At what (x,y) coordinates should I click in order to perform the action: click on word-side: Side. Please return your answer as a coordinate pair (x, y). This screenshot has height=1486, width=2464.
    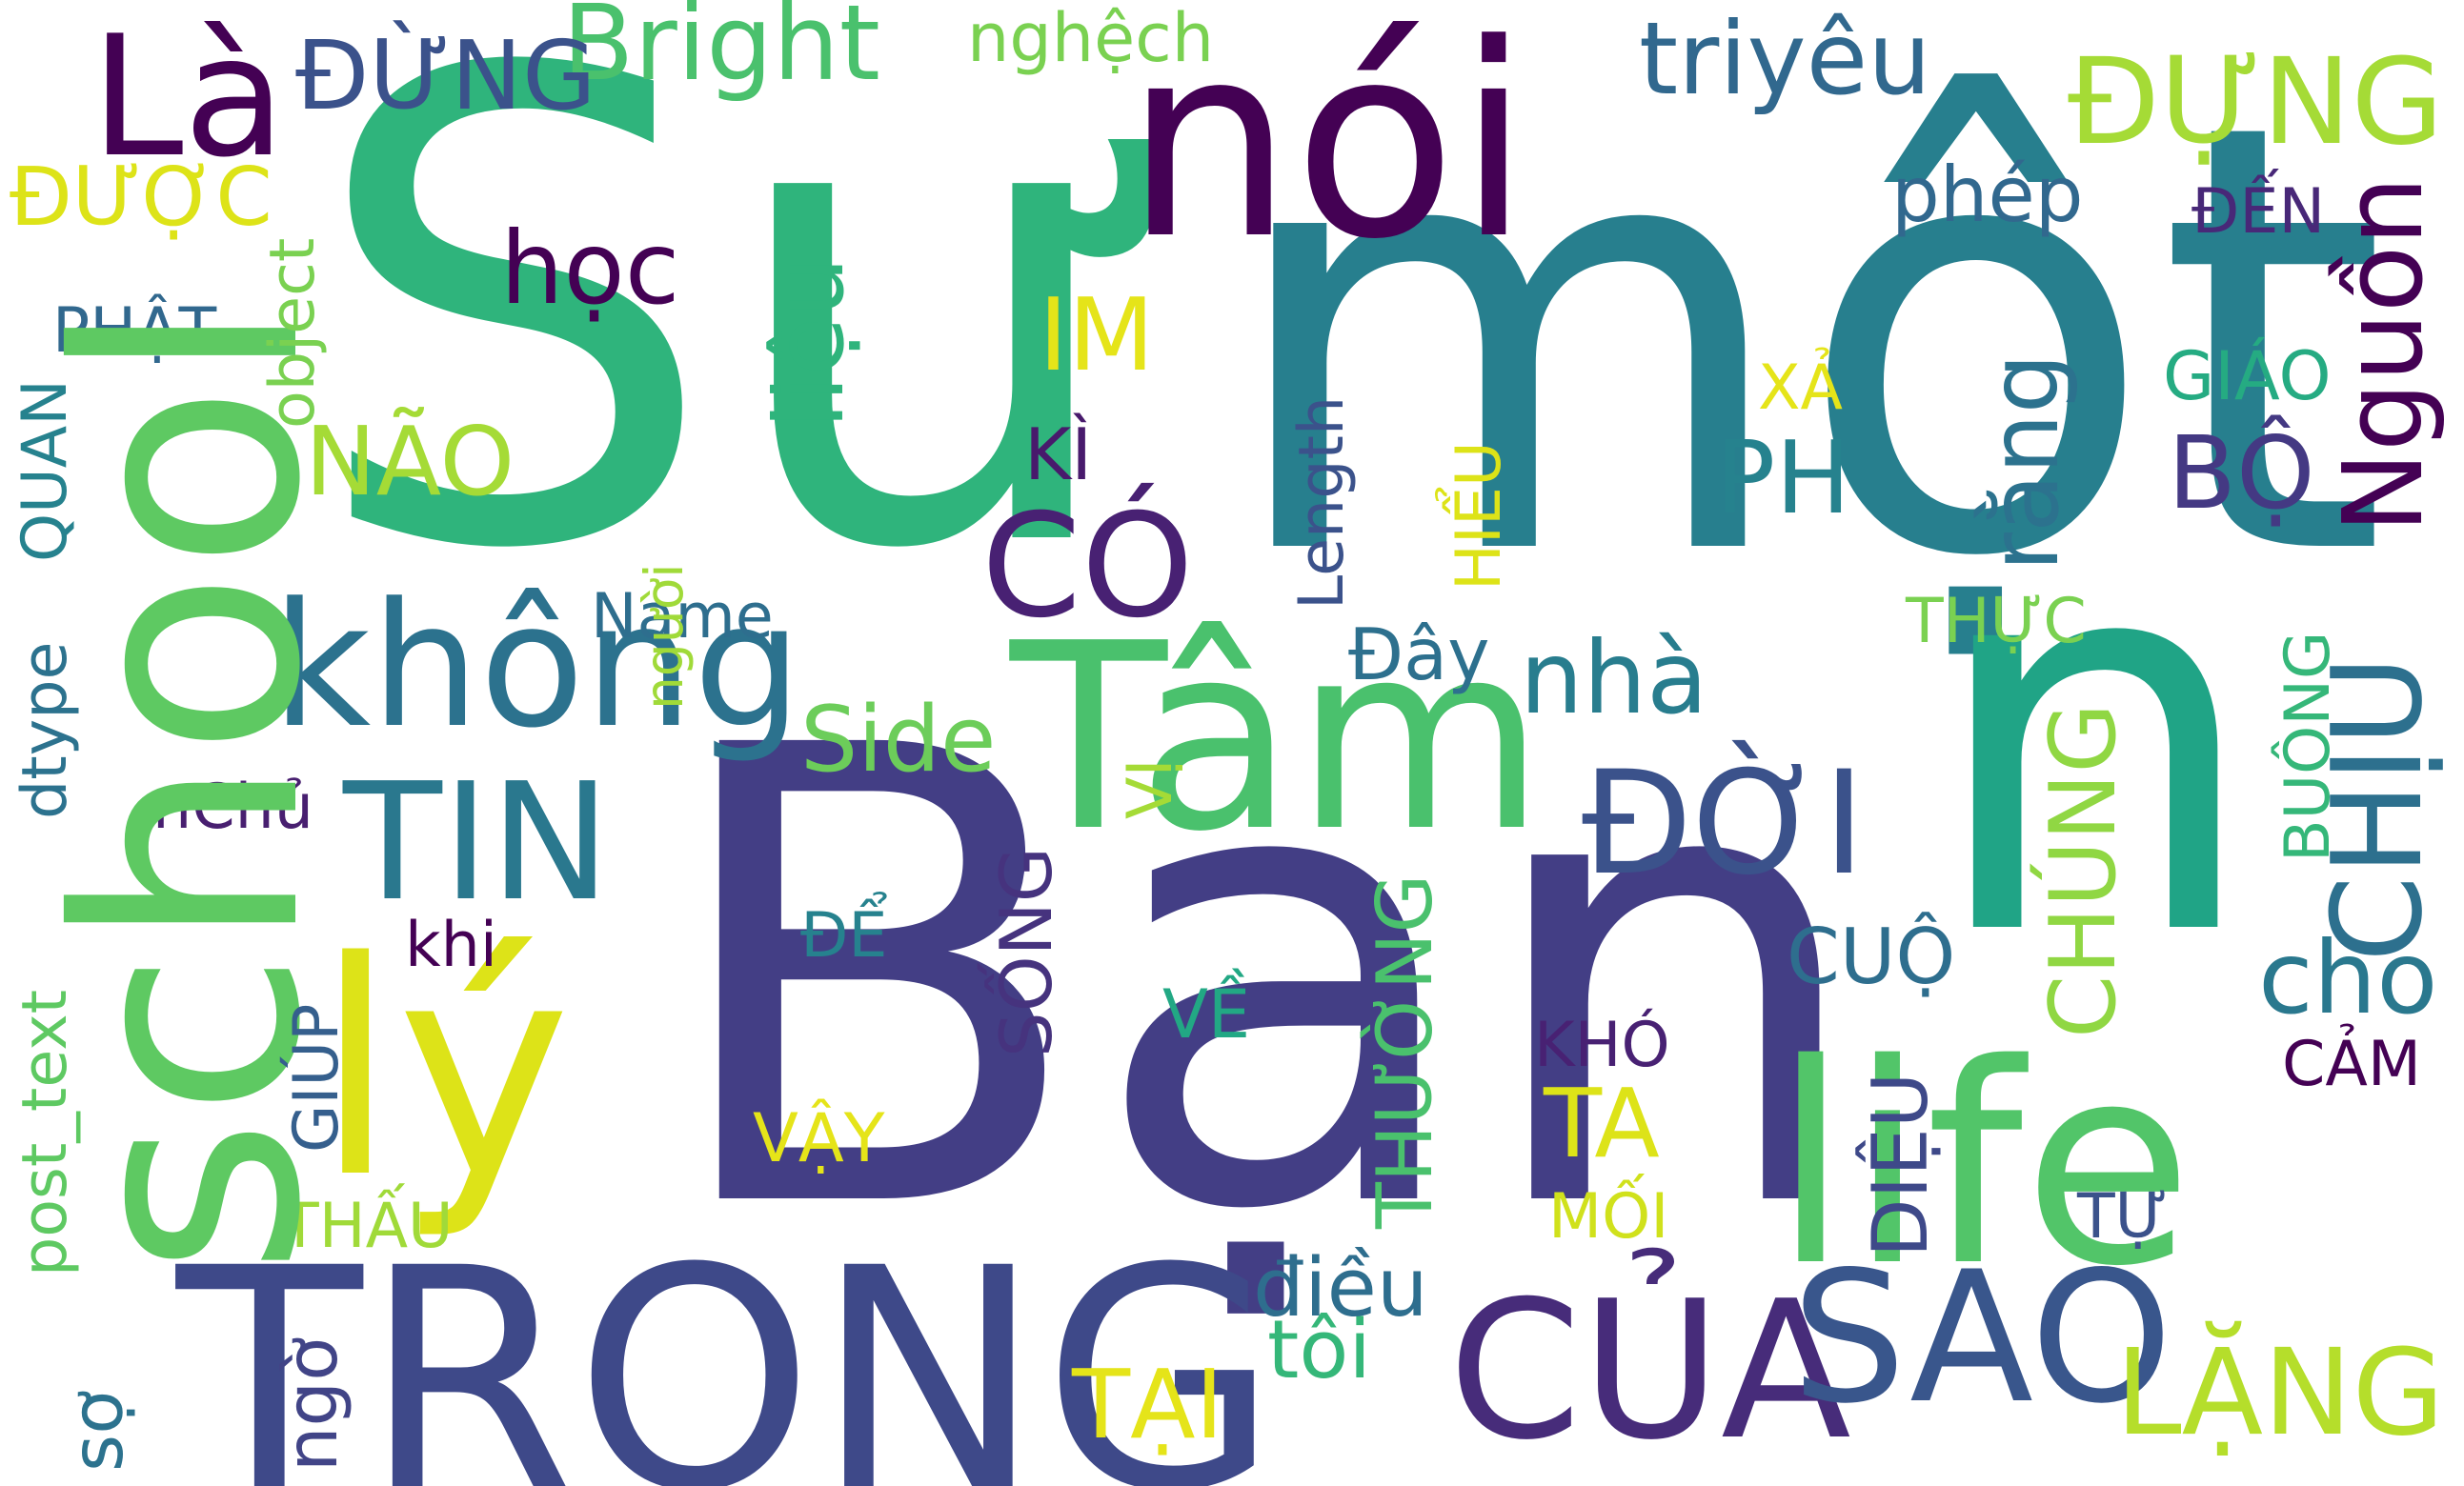
    Looking at the image, I should click on (899, 740).